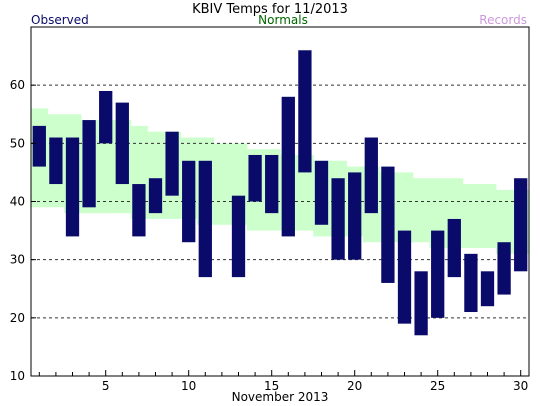  I want to click on x-tick-label-10: 10, so click(188, 386).